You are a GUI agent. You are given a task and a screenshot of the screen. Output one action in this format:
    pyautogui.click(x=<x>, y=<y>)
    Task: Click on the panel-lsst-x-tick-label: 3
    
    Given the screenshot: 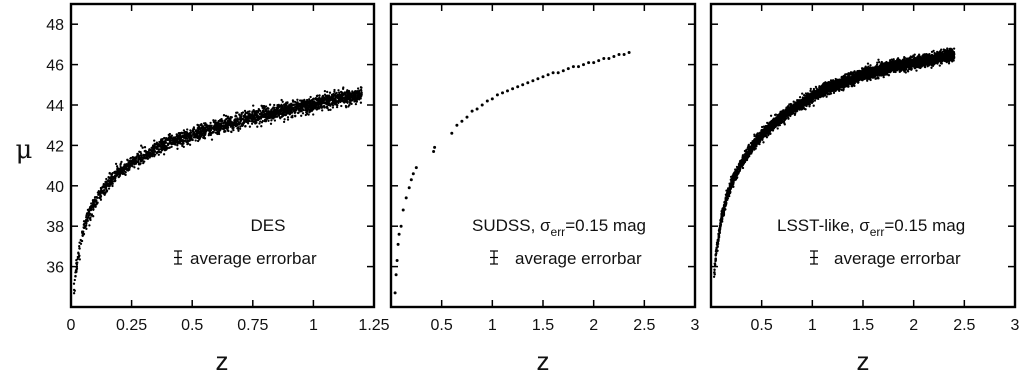 What is the action you would take?
    pyautogui.click(x=1015, y=325)
    